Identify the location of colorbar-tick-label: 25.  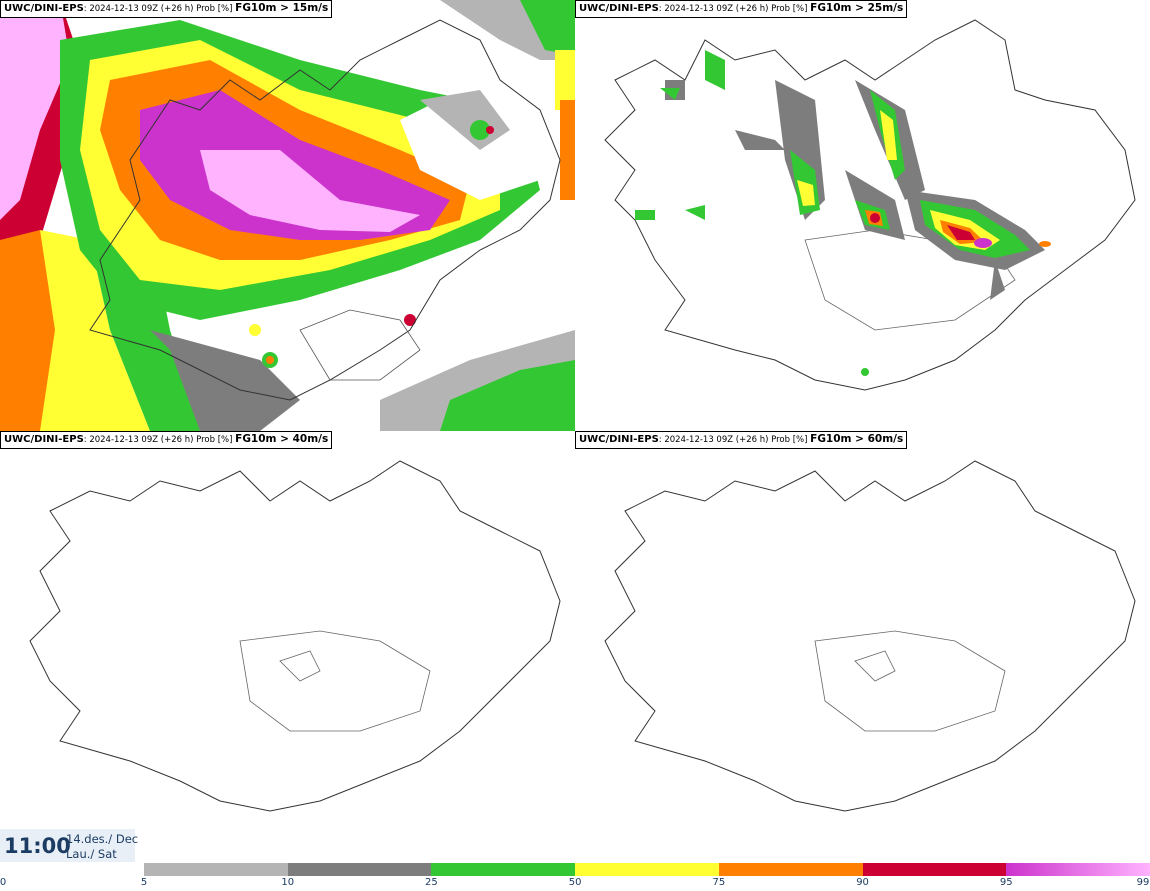
(431, 882).